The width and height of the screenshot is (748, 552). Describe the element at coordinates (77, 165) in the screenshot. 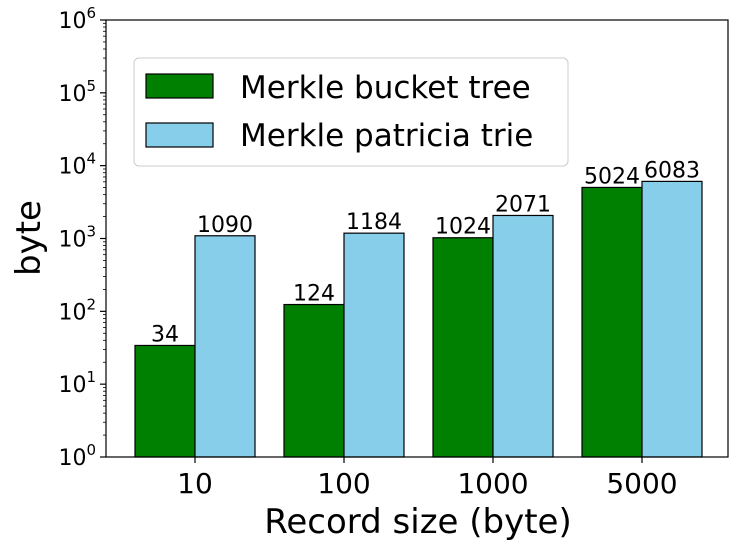

I see `y-tick-label: 10⁴` at that location.